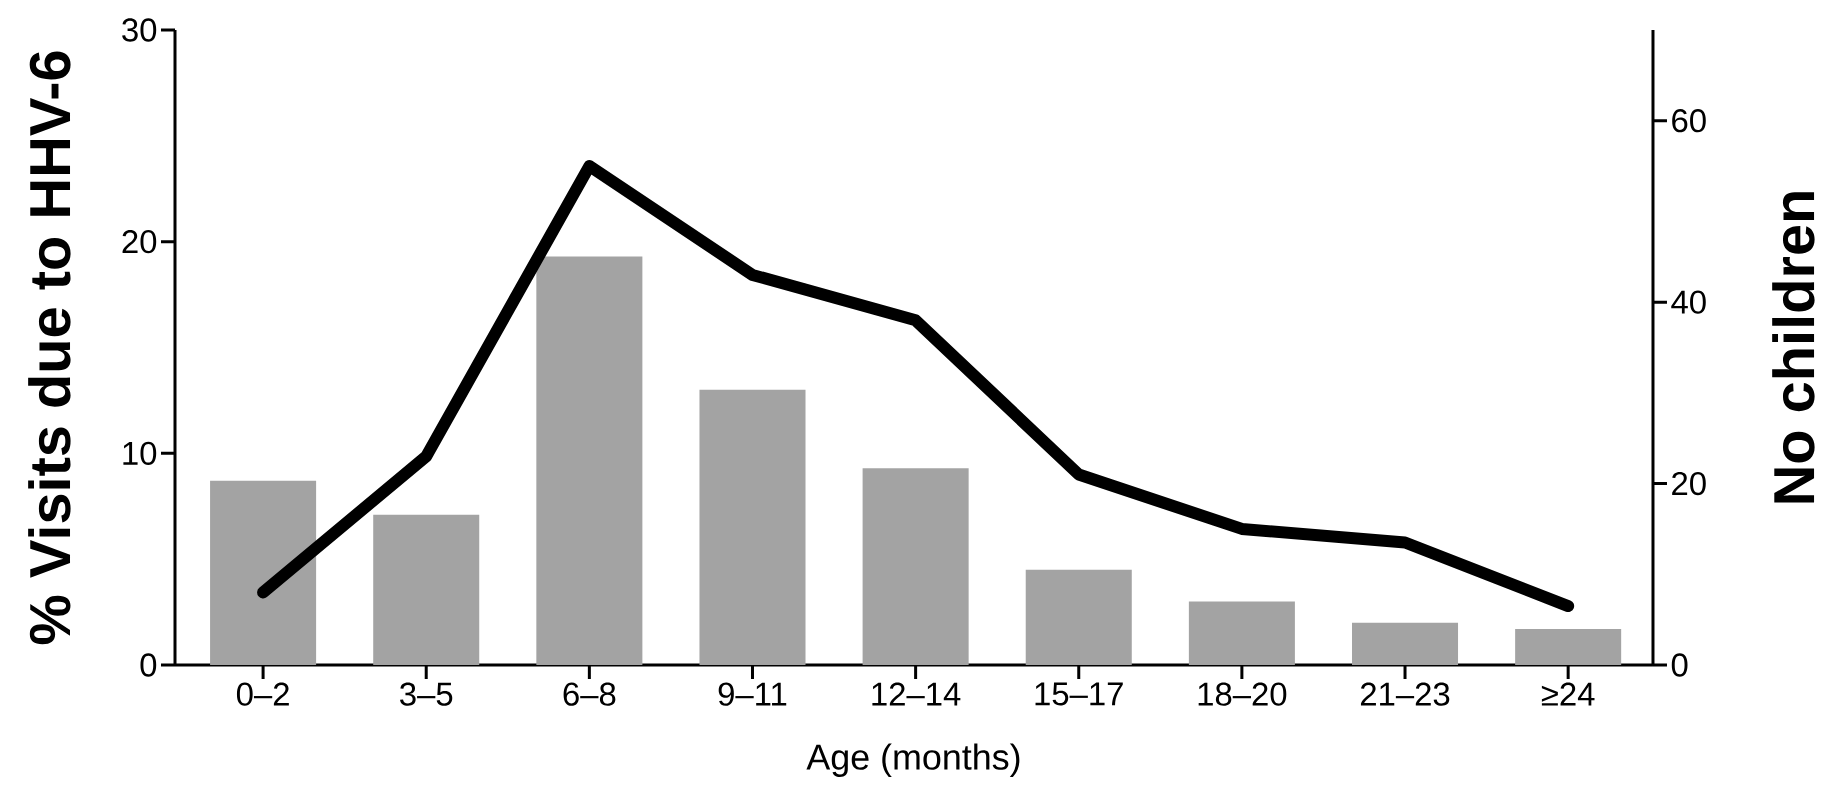 Image resolution: width=1841 pixels, height=812 pixels. I want to click on y2-tick-label: 60, so click(1689, 121).